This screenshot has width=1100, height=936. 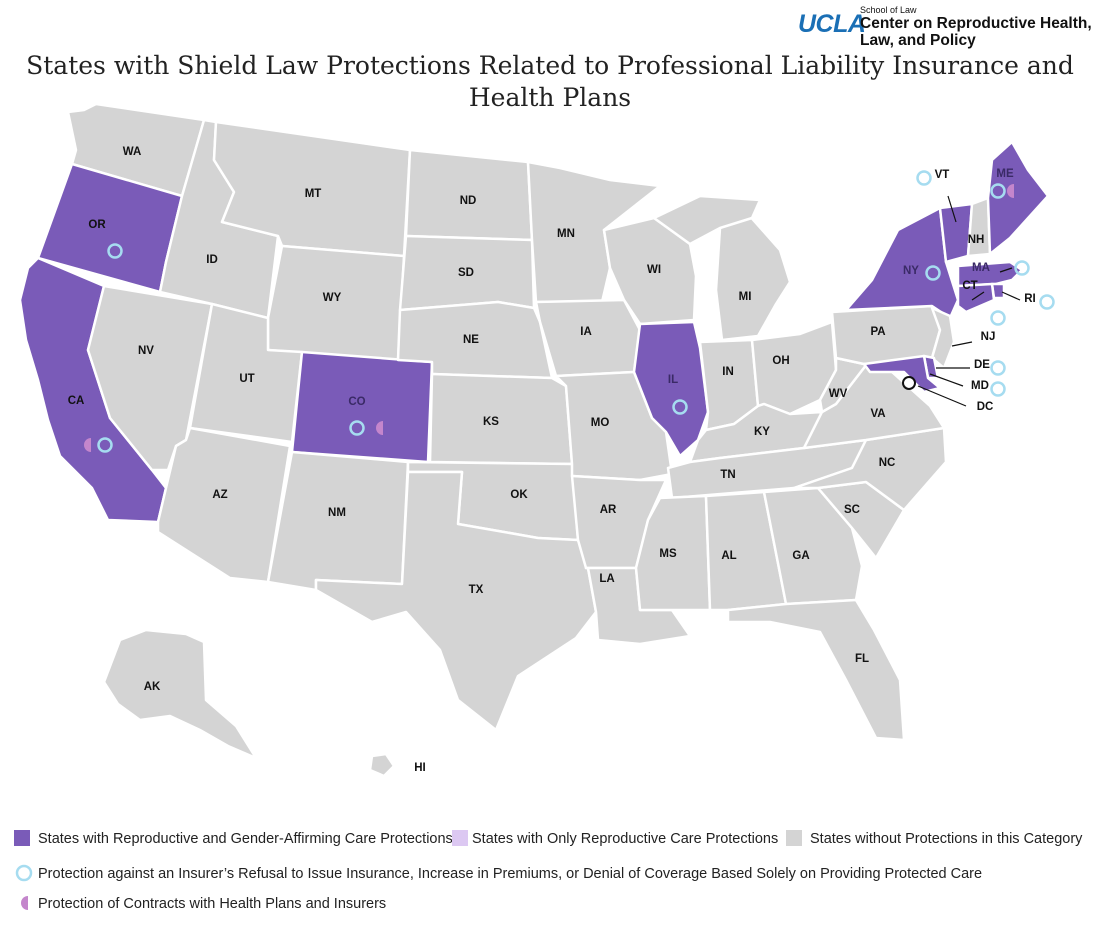 I want to click on state-AK, so click(x=180, y=694).